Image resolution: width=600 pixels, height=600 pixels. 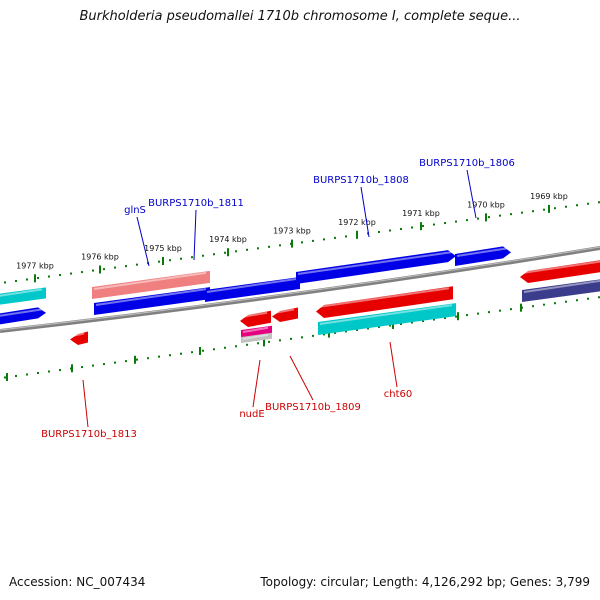 I want to click on label-glnS-leader, so click(x=143, y=241).